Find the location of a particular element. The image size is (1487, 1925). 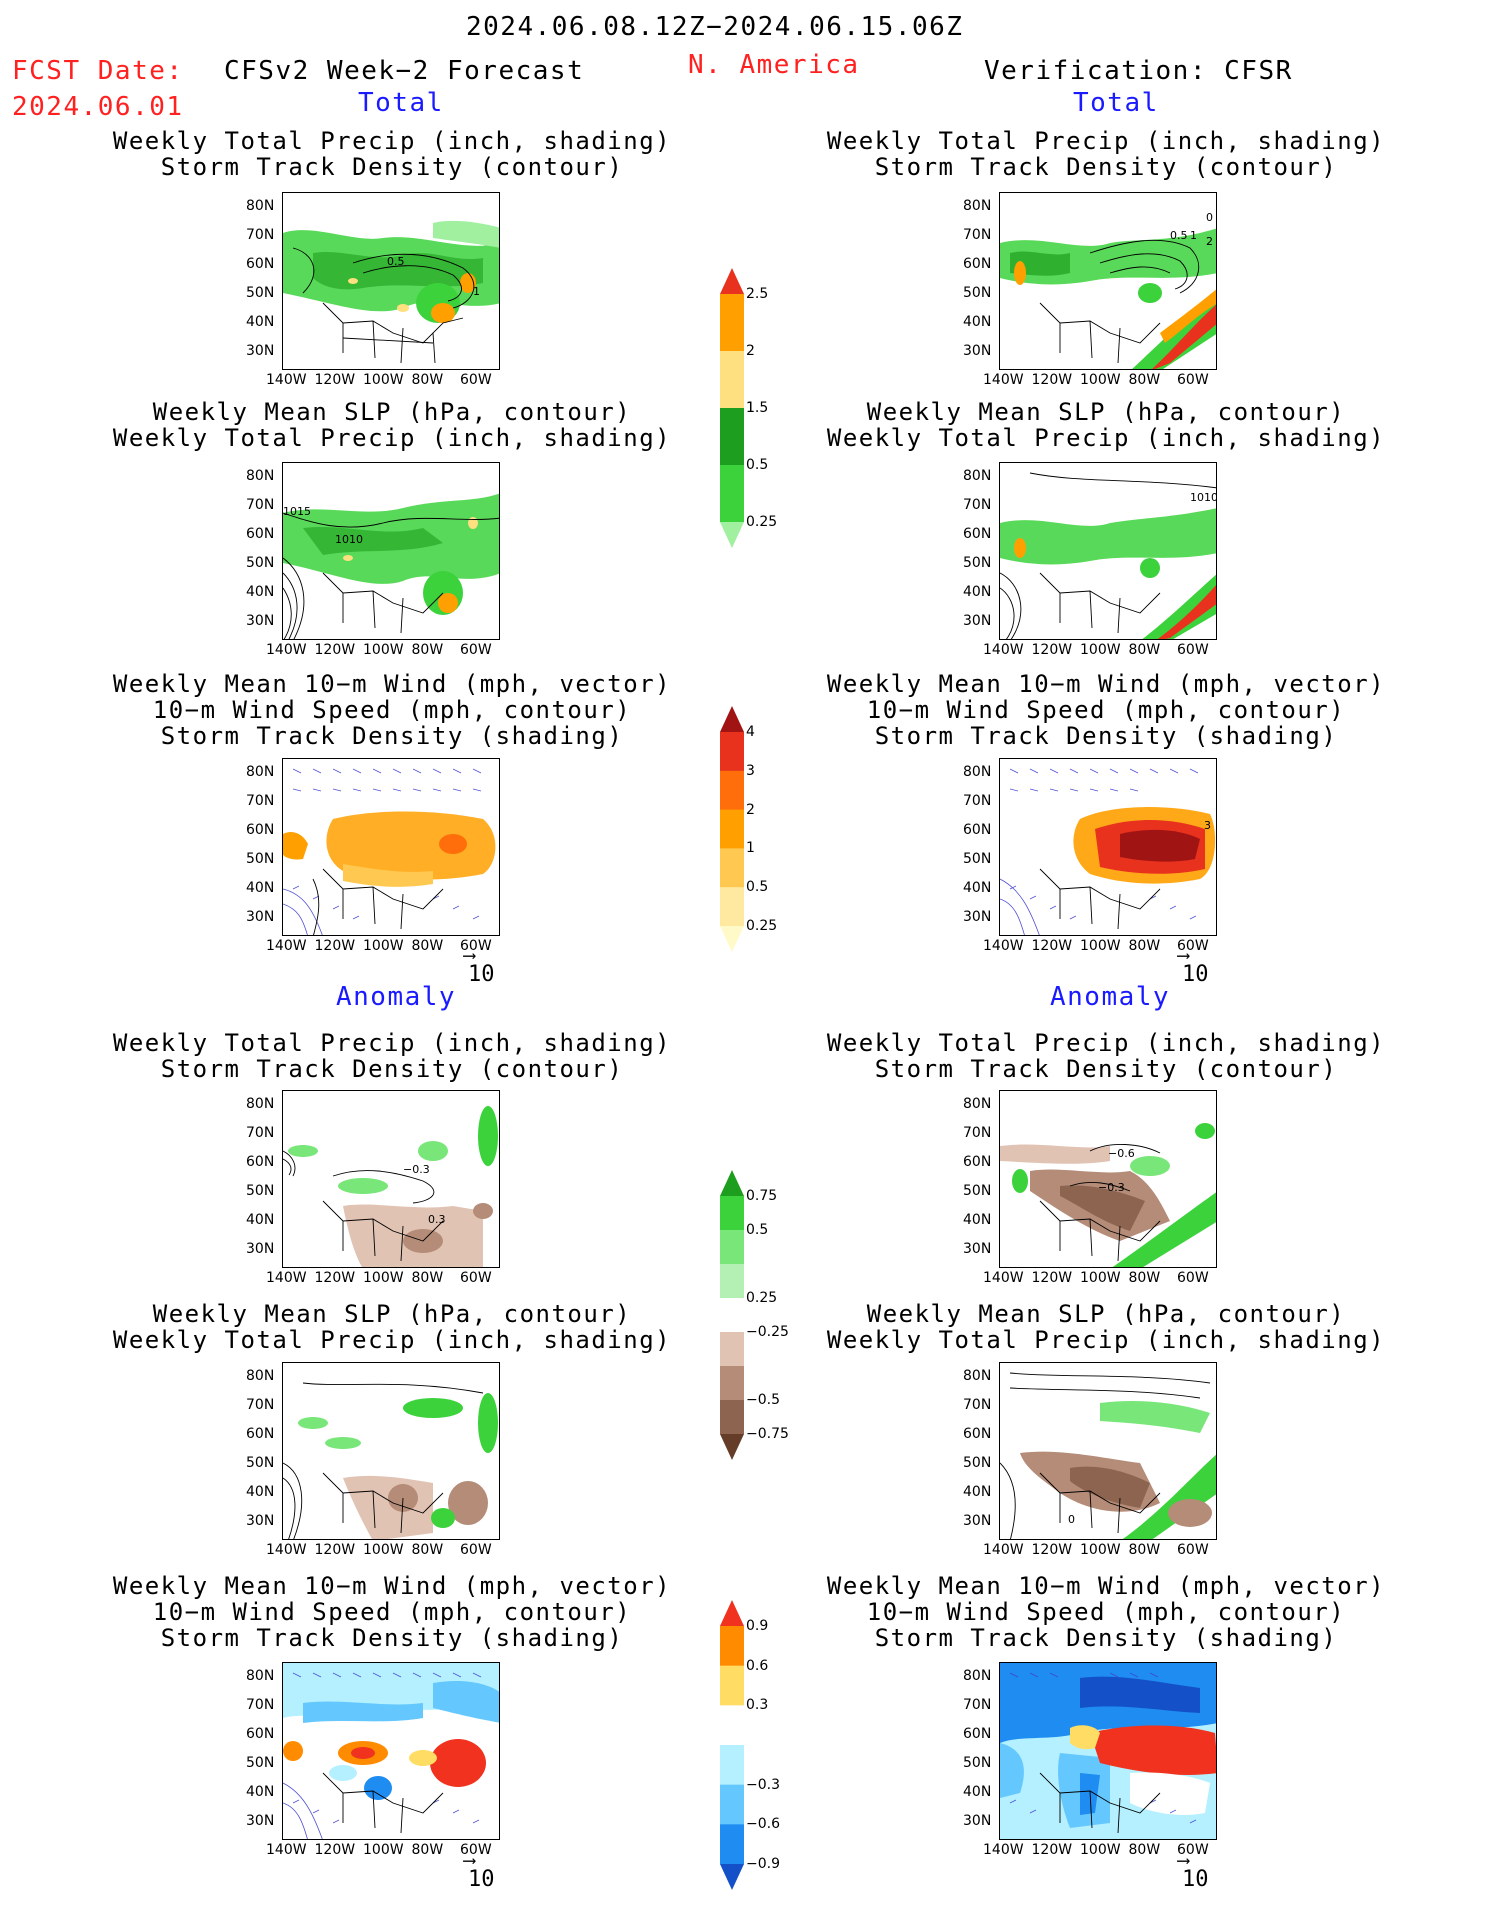

map-canvas is located at coordinates (391, 1451).